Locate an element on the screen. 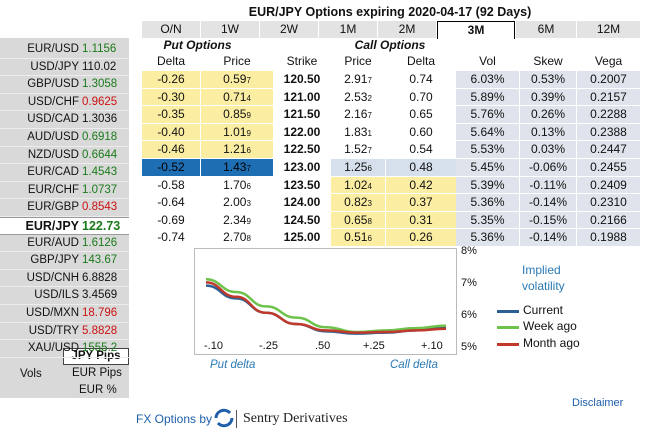  cell-cp: 2.917 is located at coordinates (358, 80).